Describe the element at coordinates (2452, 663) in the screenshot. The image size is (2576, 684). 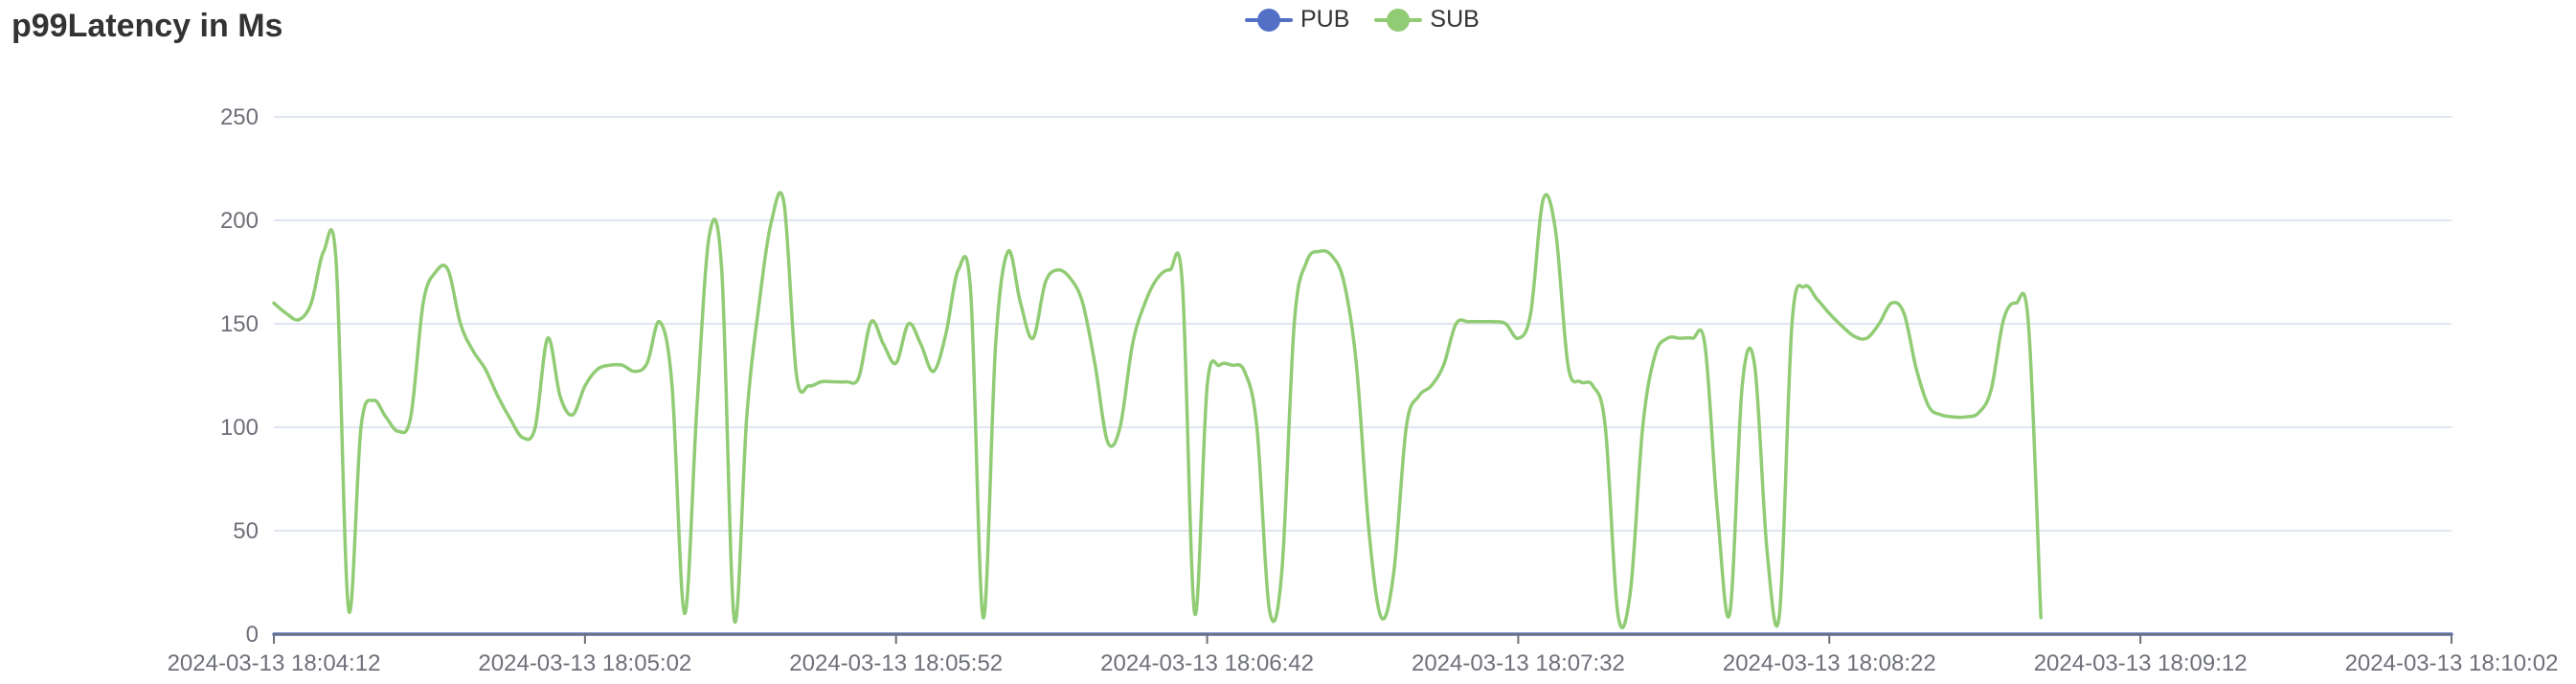
I see `x-tick-label: 2024-03-13 18:10:02` at that location.